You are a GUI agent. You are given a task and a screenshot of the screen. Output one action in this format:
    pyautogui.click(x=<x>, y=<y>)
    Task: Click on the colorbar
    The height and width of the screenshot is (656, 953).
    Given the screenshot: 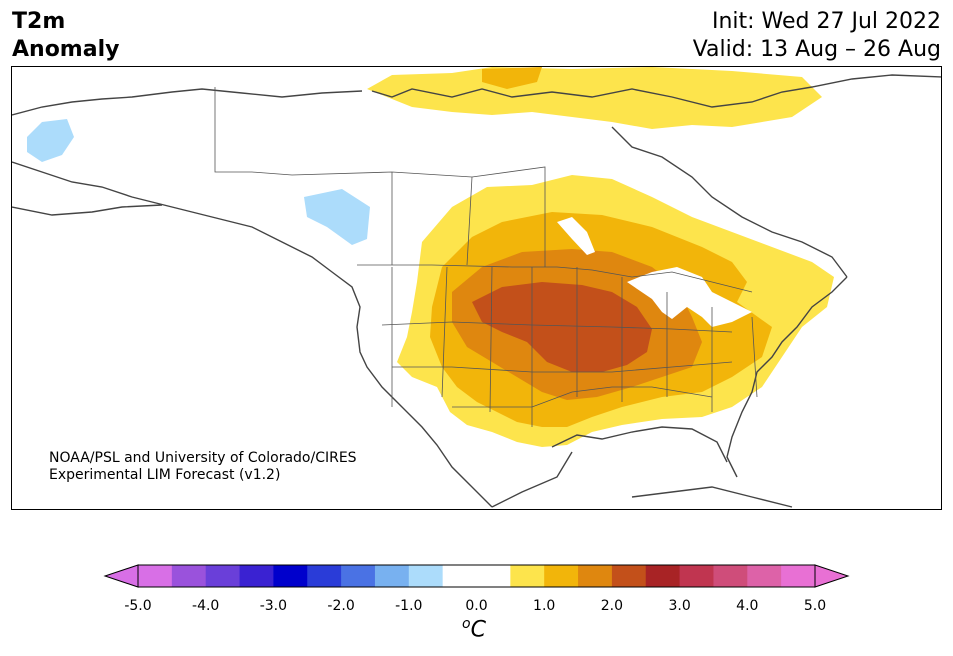 What is the action you would take?
    pyautogui.click(x=476, y=576)
    